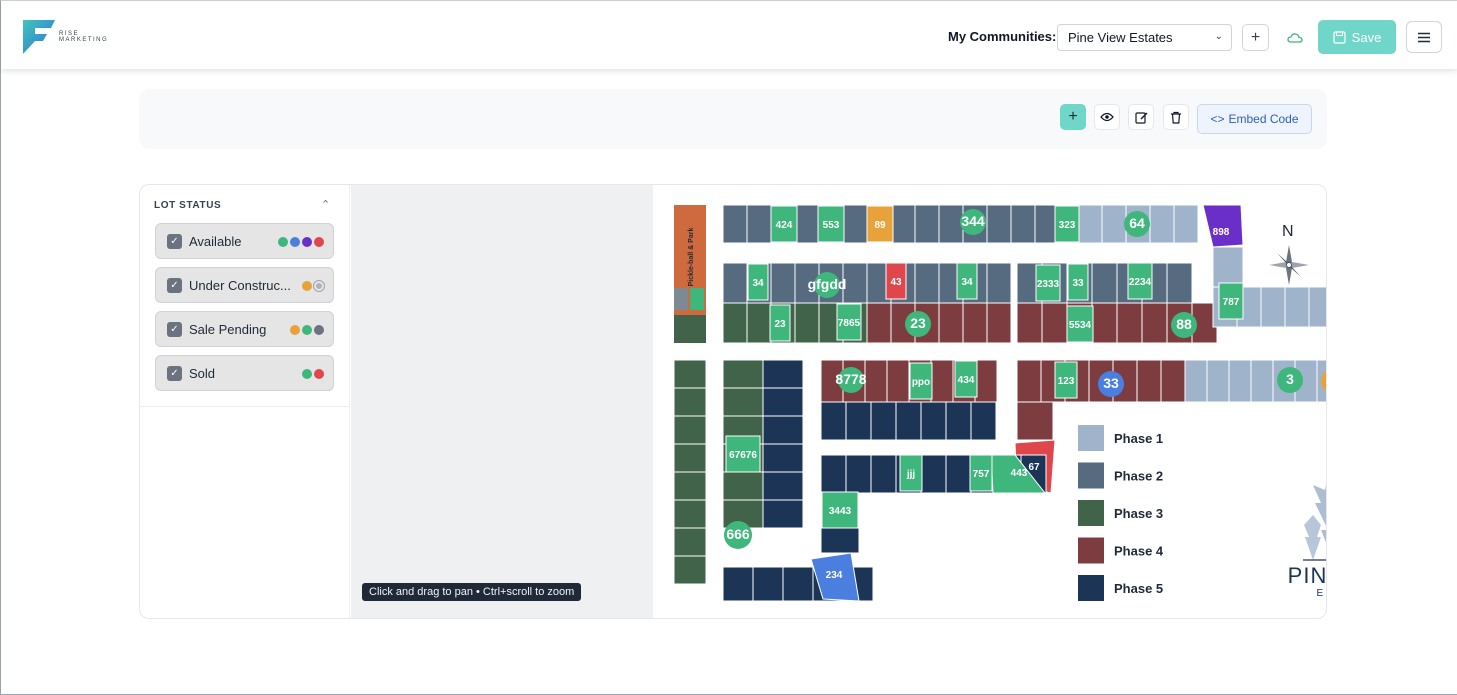  What do you see at coordinates (831, 224) in the screenshot?
I see `lot-553-marker` at bounding box center [831, 224].